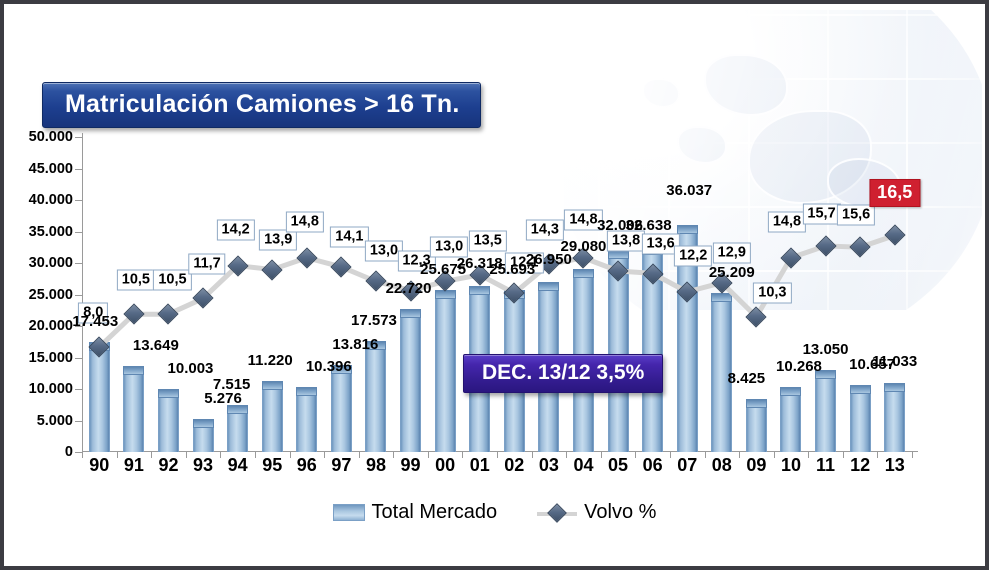 The width and height of the screenshot is (989, 570). Describe the element at coordinates (168, 465) in the screenshot. I see `x-axis-label: 92` at that location.